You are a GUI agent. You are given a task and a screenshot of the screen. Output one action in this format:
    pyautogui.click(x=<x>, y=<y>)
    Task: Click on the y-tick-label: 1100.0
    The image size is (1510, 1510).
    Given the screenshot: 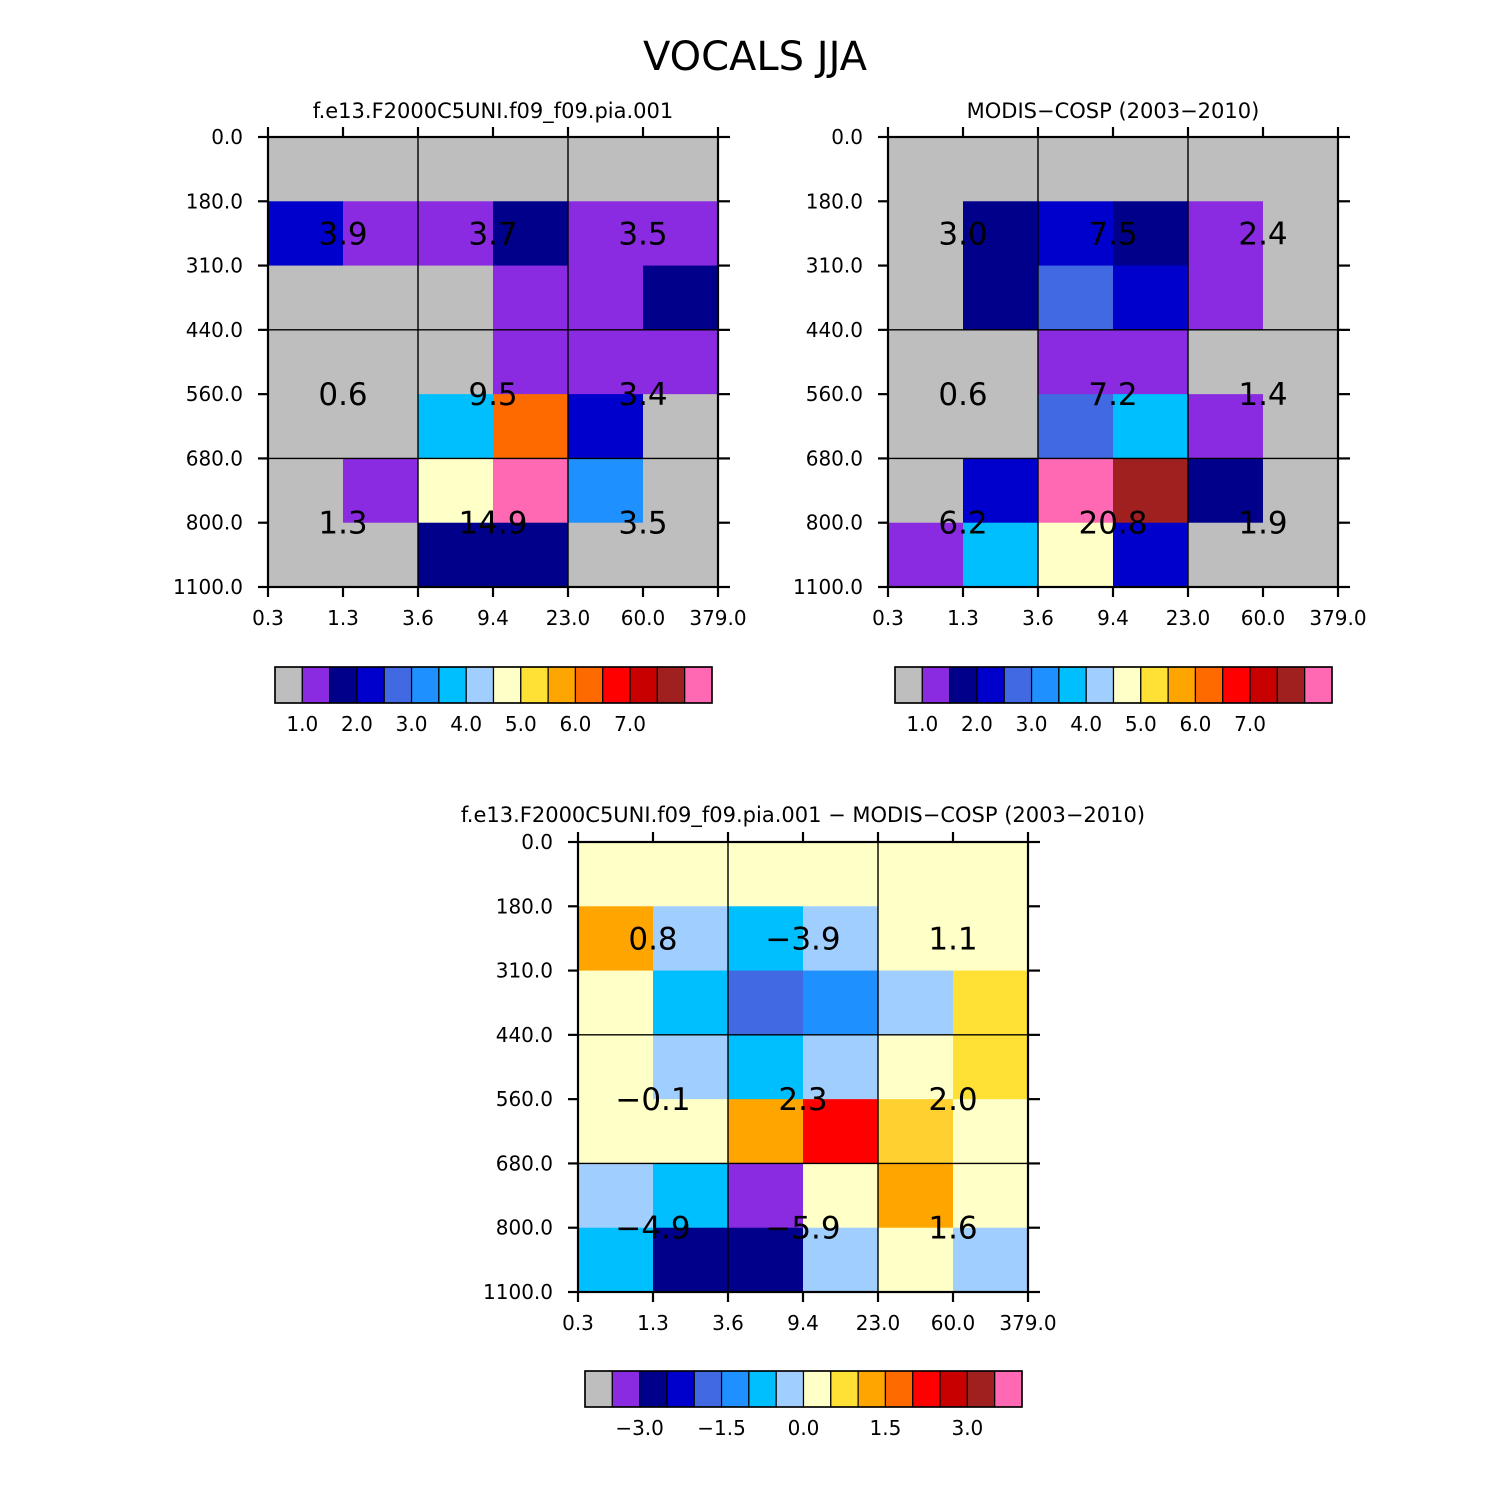 What is the action you would take?
    pyautogui.click(x=208, y=587)
    